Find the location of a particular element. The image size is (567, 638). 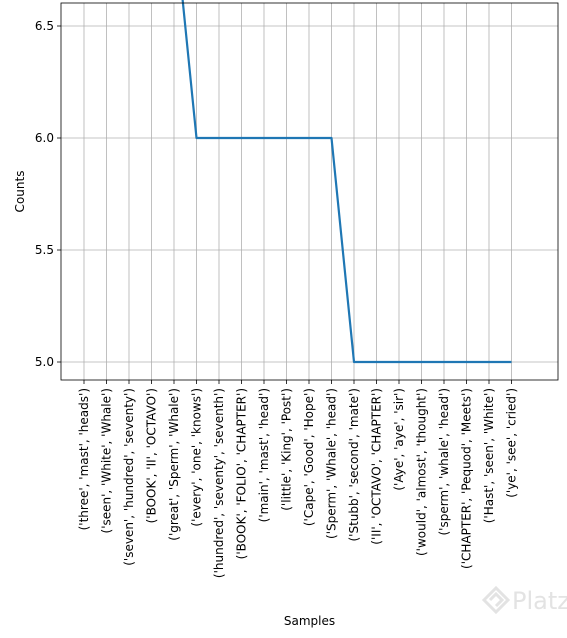

y-axis-label: Counts is located at coordinates (20, 192).